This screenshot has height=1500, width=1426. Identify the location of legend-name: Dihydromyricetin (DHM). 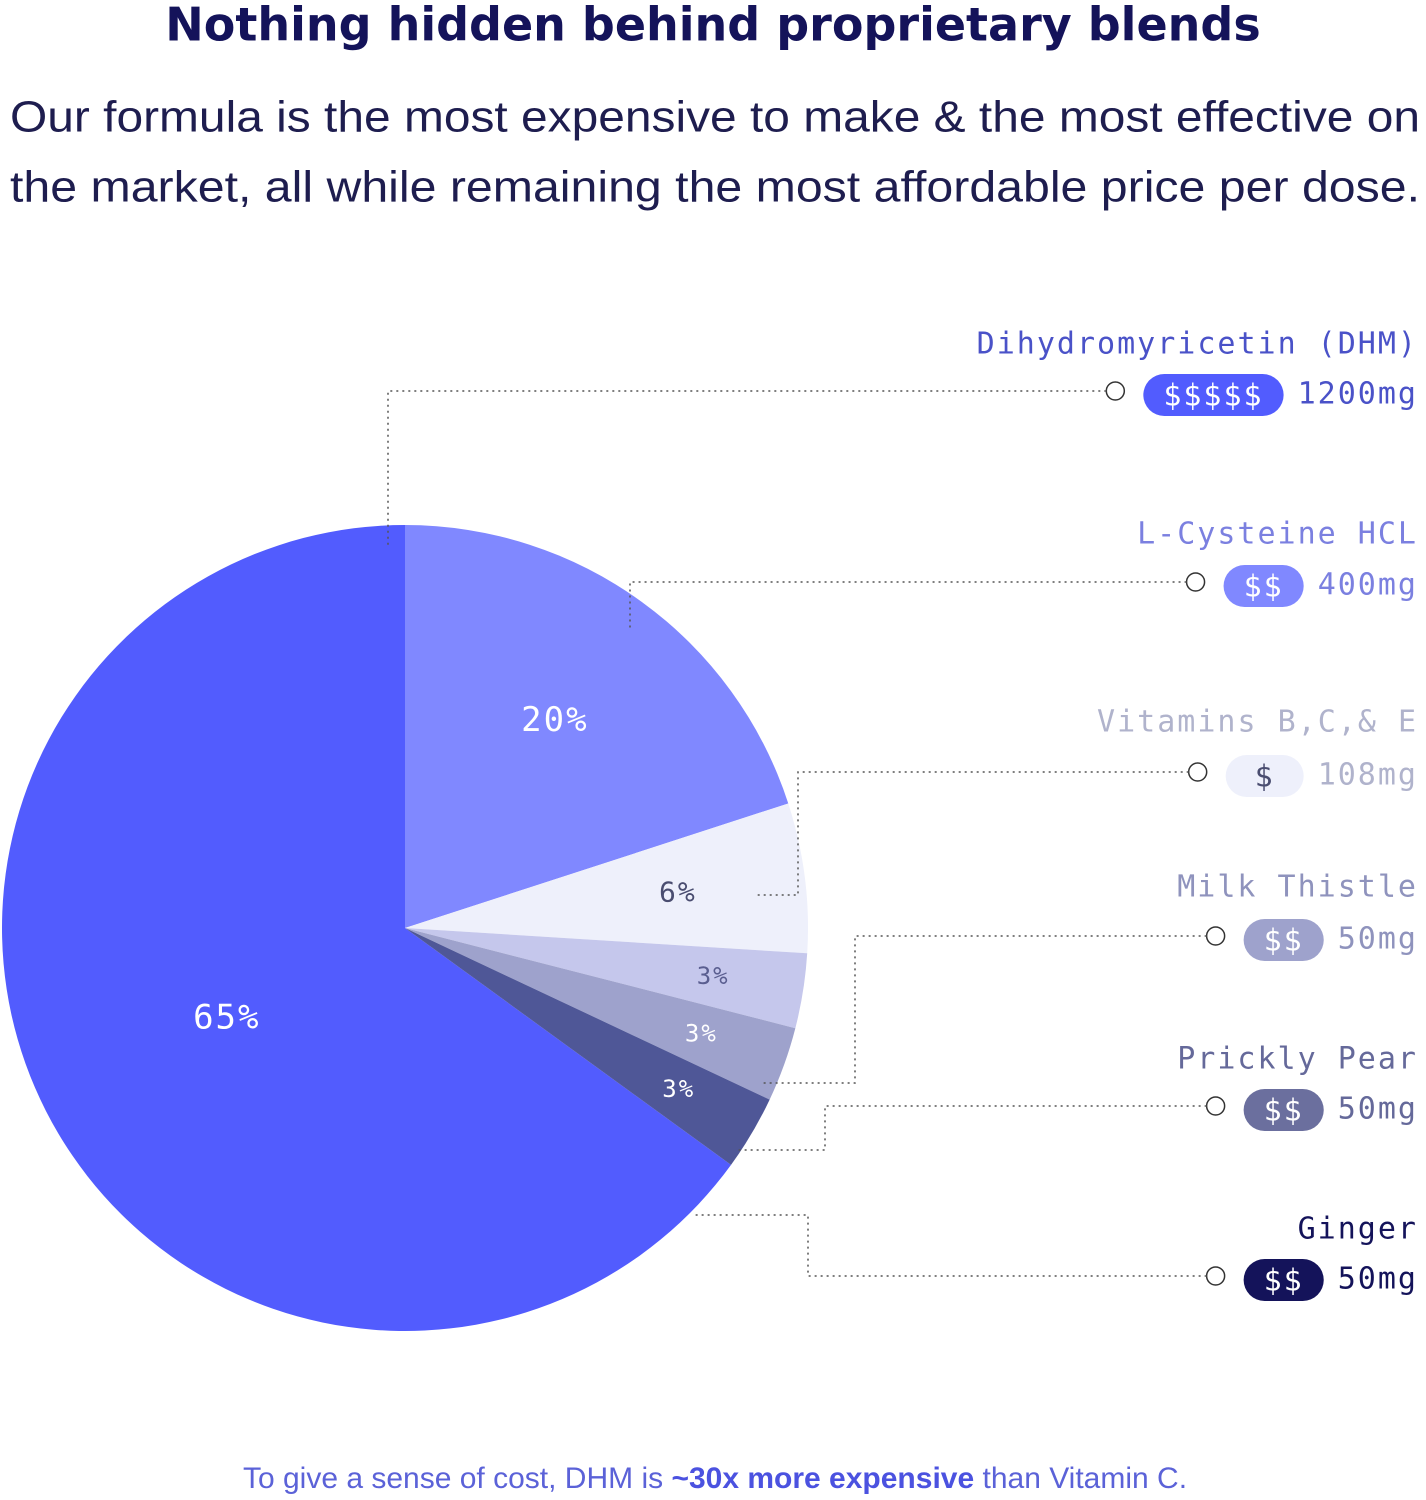
(1197, 344).